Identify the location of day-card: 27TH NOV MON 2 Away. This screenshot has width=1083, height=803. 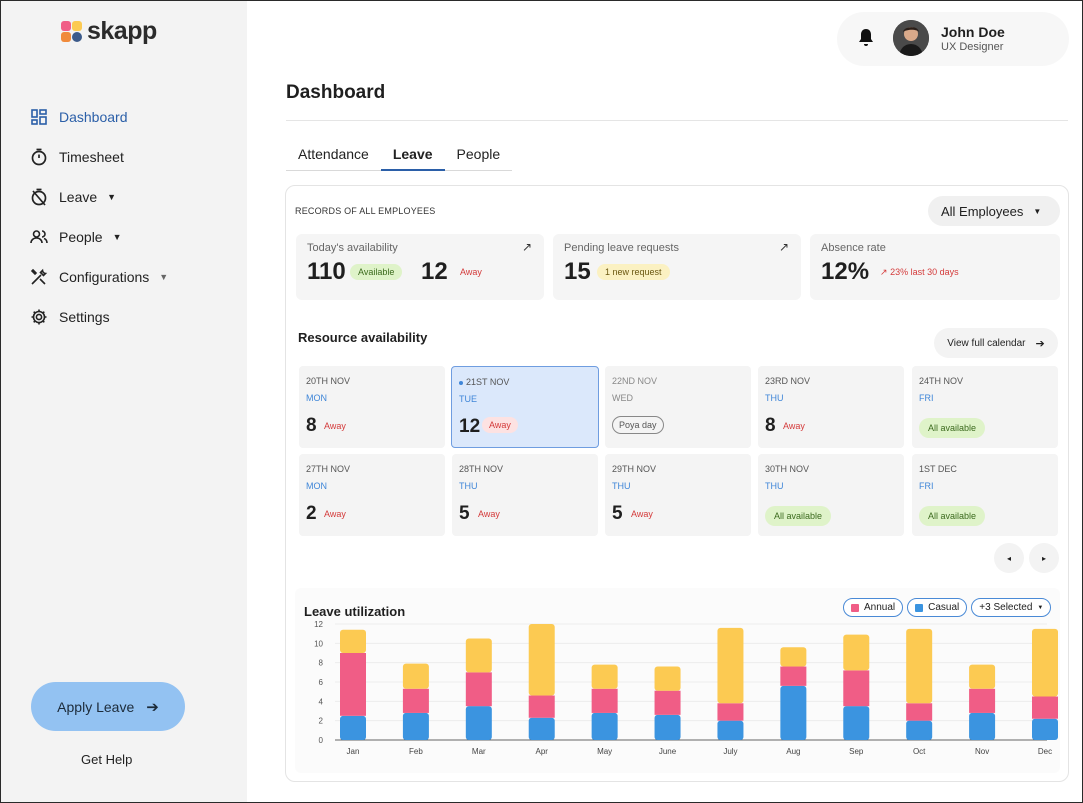
(372, 495).